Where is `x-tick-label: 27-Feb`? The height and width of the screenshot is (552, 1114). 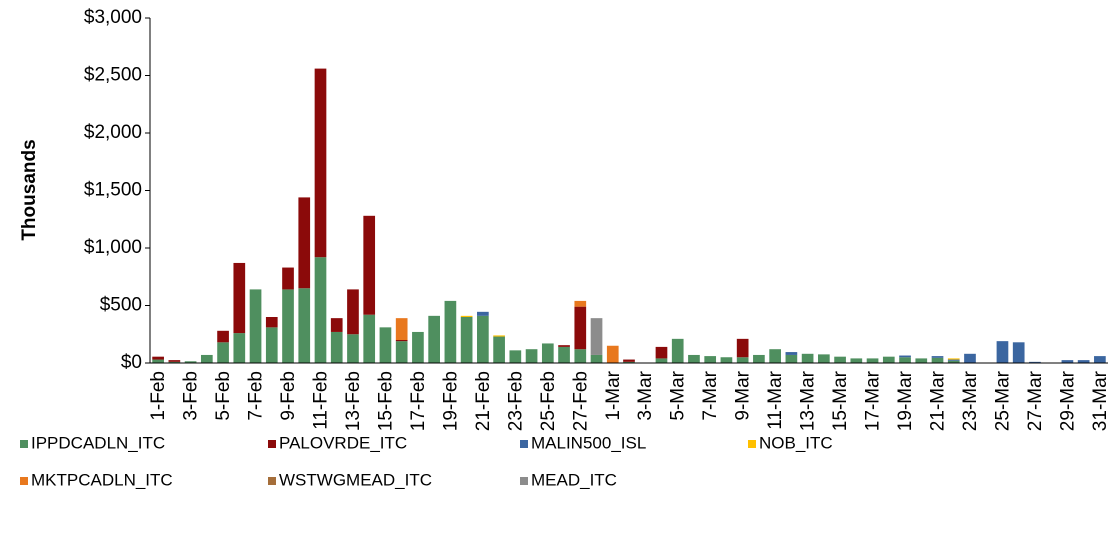 x-tick-label: 27-Feb is located at coordinates (580, 401).